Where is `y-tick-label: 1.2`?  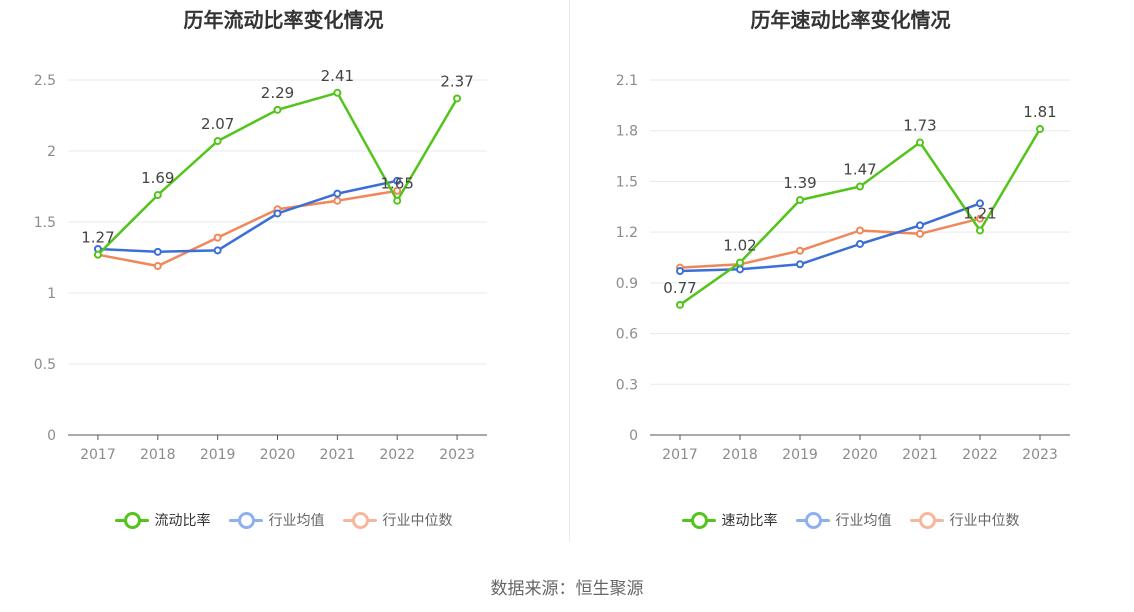 y-tick-label: 1.2 is located at coordinates (627, 233).